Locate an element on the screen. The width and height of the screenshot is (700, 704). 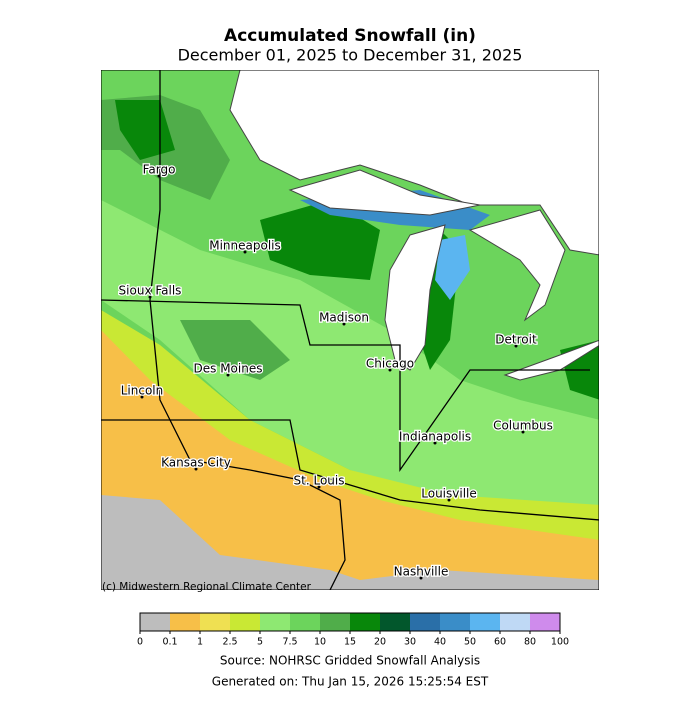
colorbar-tick-label: 15 is located at coordinates (350, 642).